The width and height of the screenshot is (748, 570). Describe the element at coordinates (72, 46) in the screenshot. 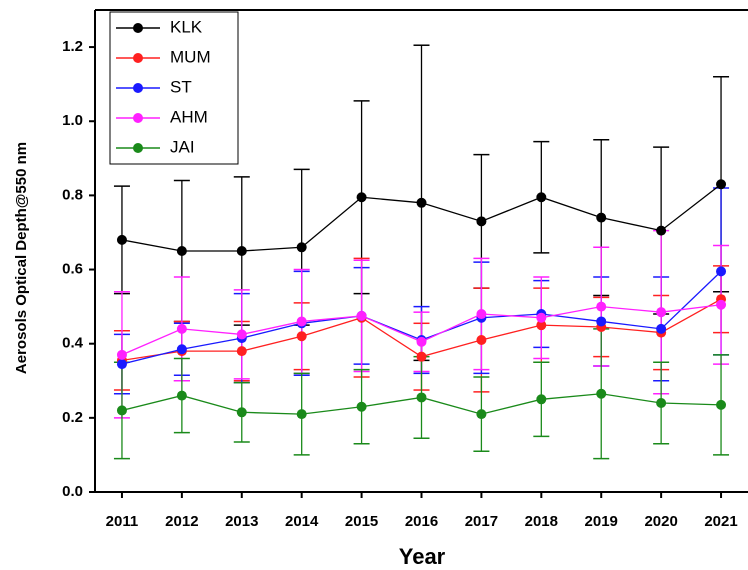

I see `y-tick-label: 1.2` at that location.